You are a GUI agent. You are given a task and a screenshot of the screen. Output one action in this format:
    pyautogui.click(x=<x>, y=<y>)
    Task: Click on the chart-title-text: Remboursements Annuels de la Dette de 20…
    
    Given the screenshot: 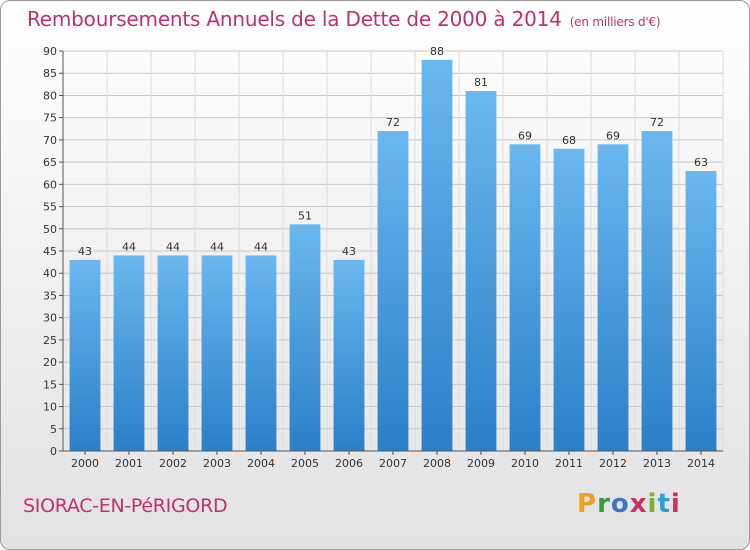 What is the action you would take?
    pyautogui.click(x=294, y=19)
    